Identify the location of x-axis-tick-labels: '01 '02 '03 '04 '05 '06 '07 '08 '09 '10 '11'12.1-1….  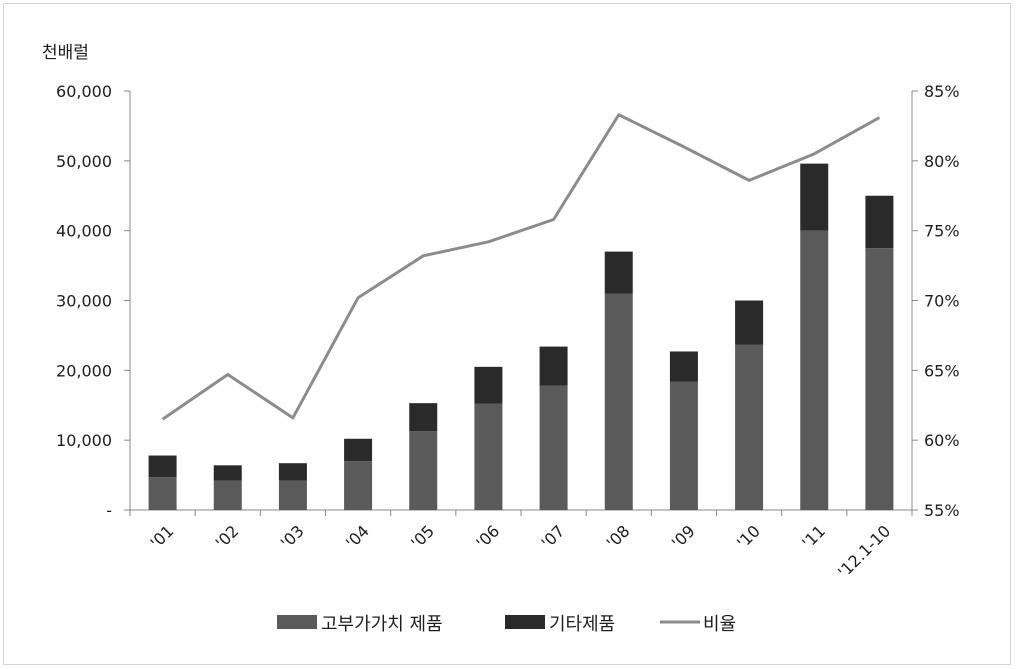
(520, 551).